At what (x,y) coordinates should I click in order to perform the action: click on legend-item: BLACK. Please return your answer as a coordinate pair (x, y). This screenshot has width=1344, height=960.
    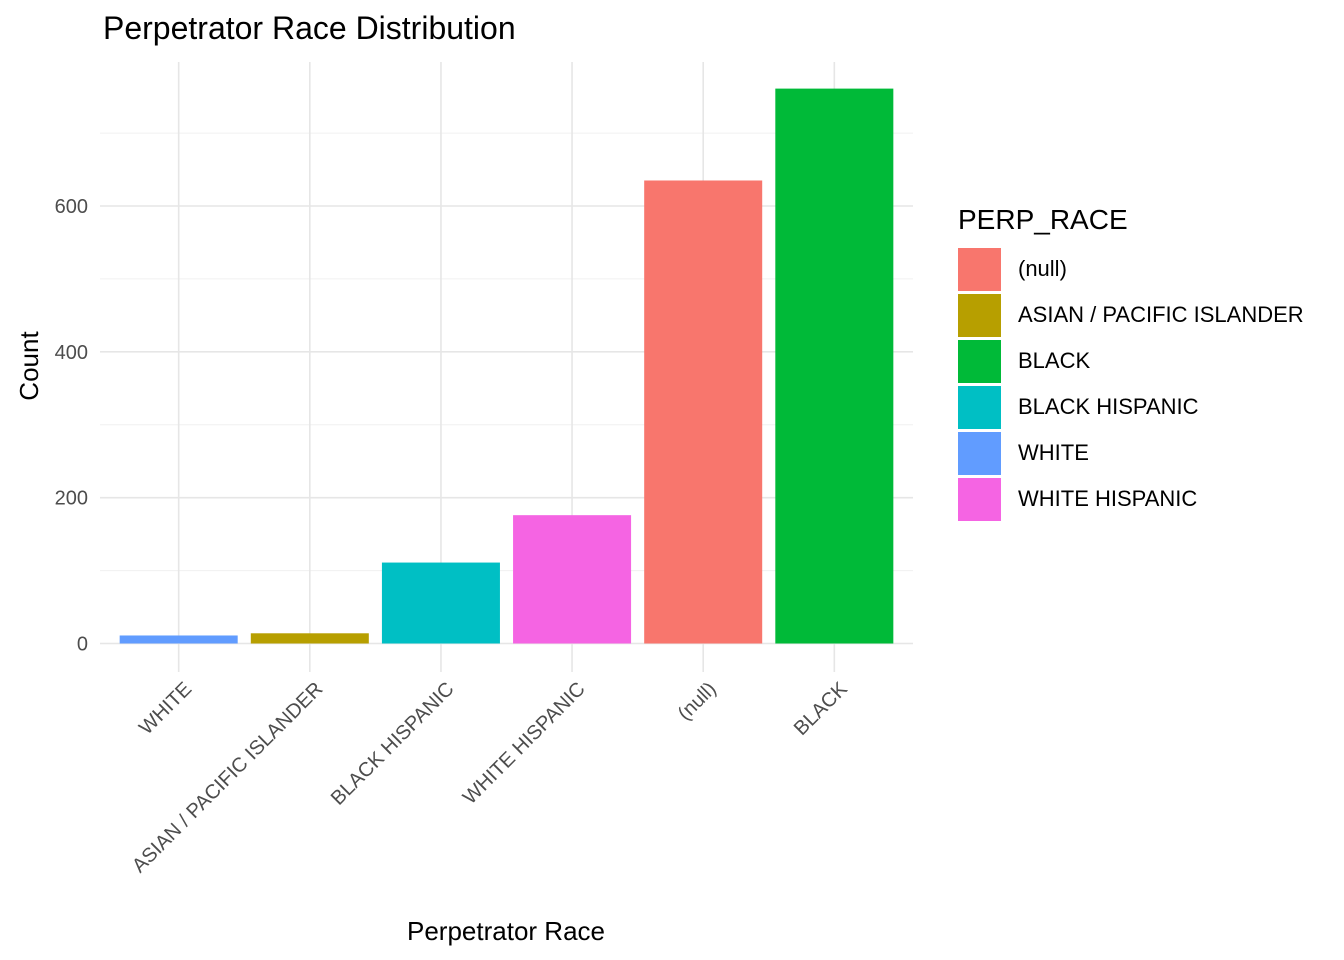
    Looking at the image, I should click on (1131, 361).